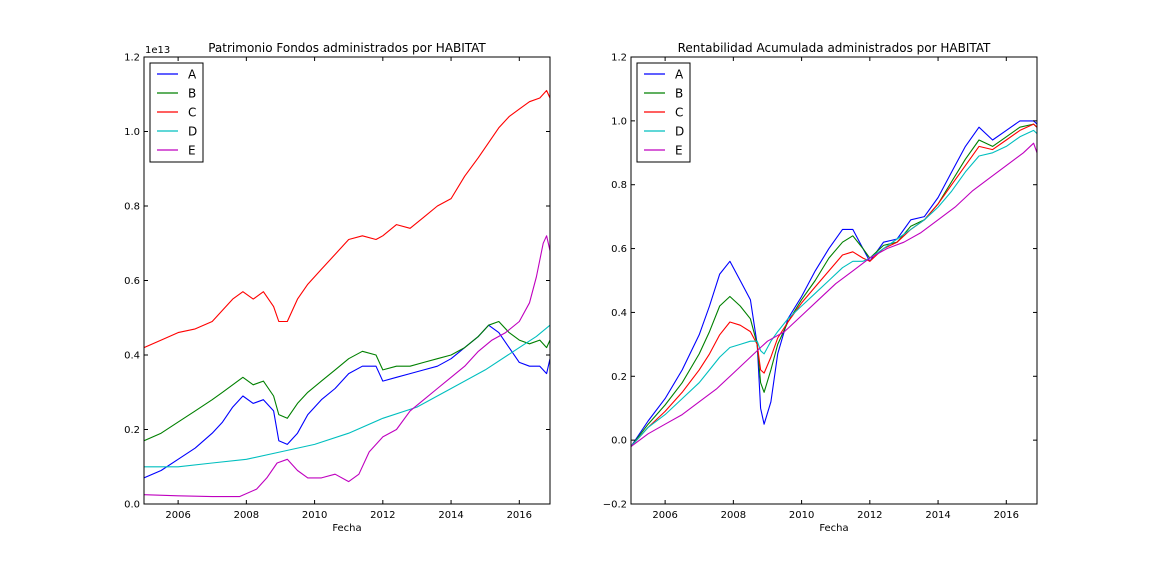  What do you see at coordinates (157, 50) in the screenshot?
I see `y-offset-label: 1e13` at bounding box center [157, 50].